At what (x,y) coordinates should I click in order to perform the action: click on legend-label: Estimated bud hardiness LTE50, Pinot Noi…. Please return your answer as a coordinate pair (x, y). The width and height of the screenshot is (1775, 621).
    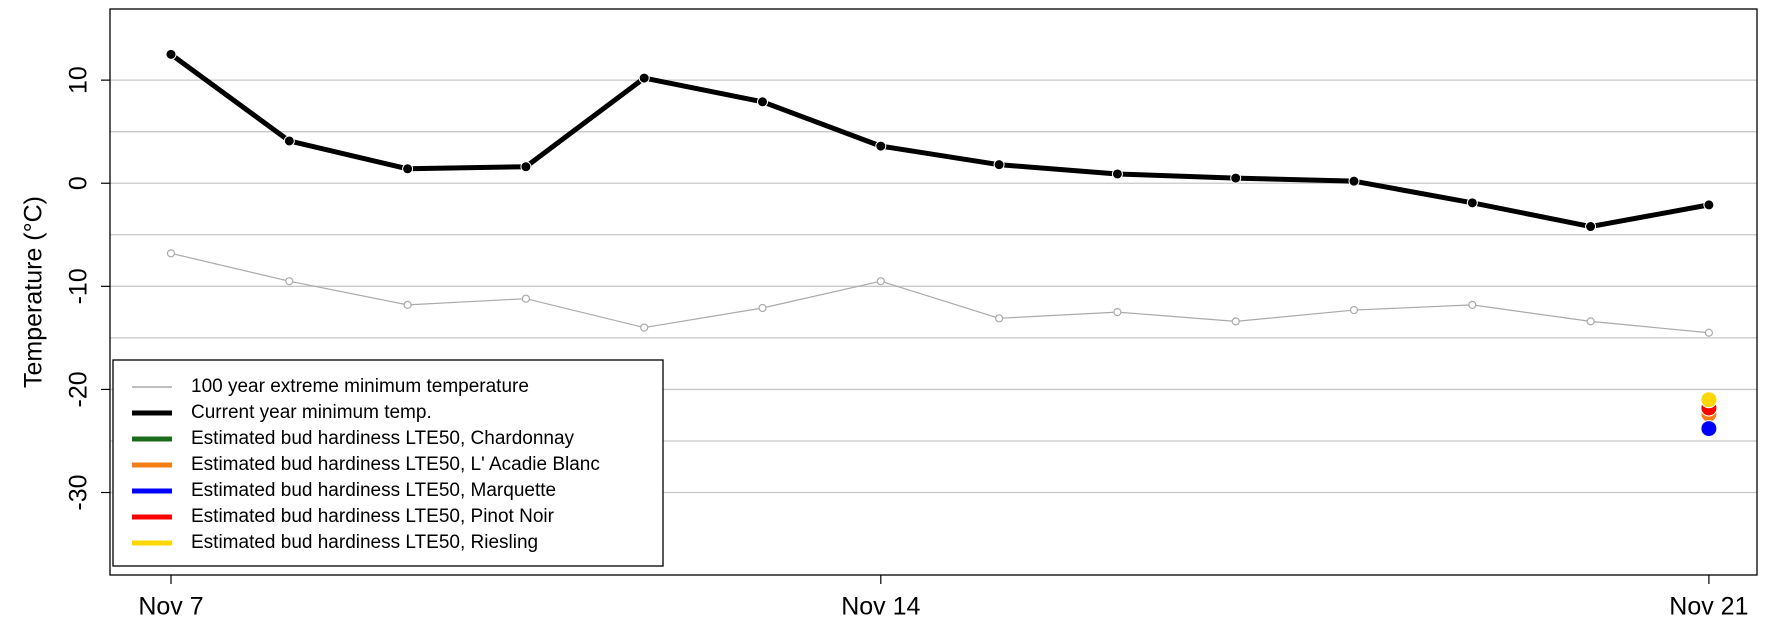
    Looking at the image, I should click on (373, 516).